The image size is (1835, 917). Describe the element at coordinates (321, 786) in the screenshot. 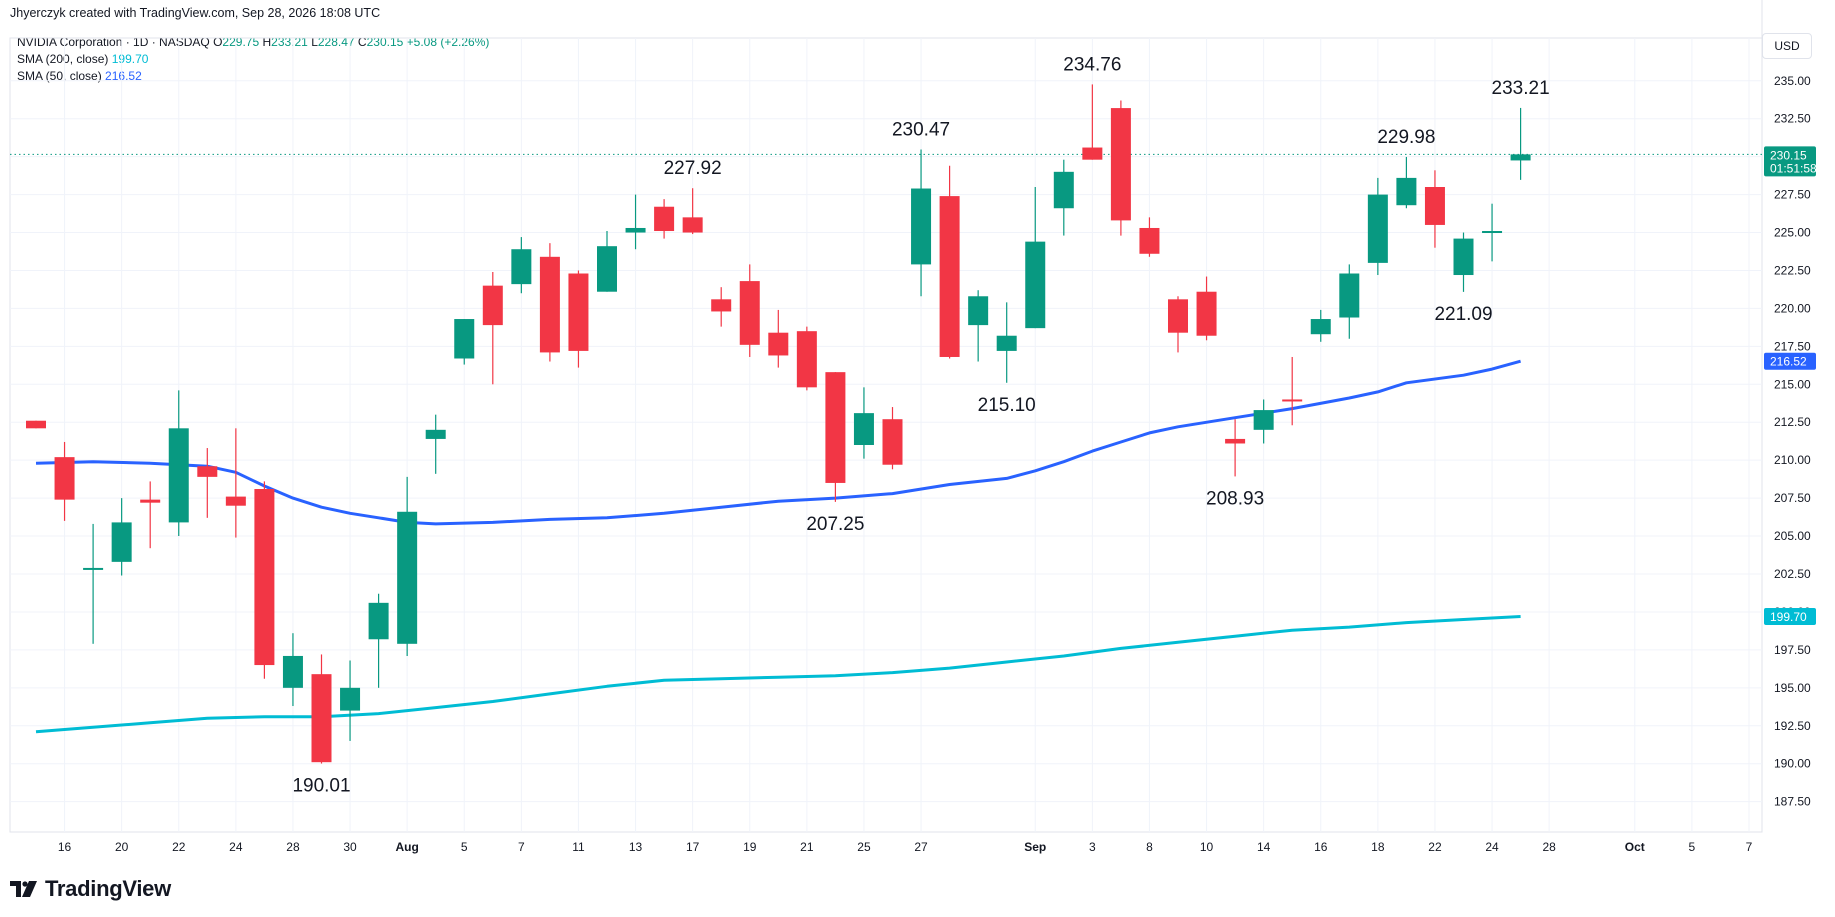

I see `price-annotation: 190.01` at that location.